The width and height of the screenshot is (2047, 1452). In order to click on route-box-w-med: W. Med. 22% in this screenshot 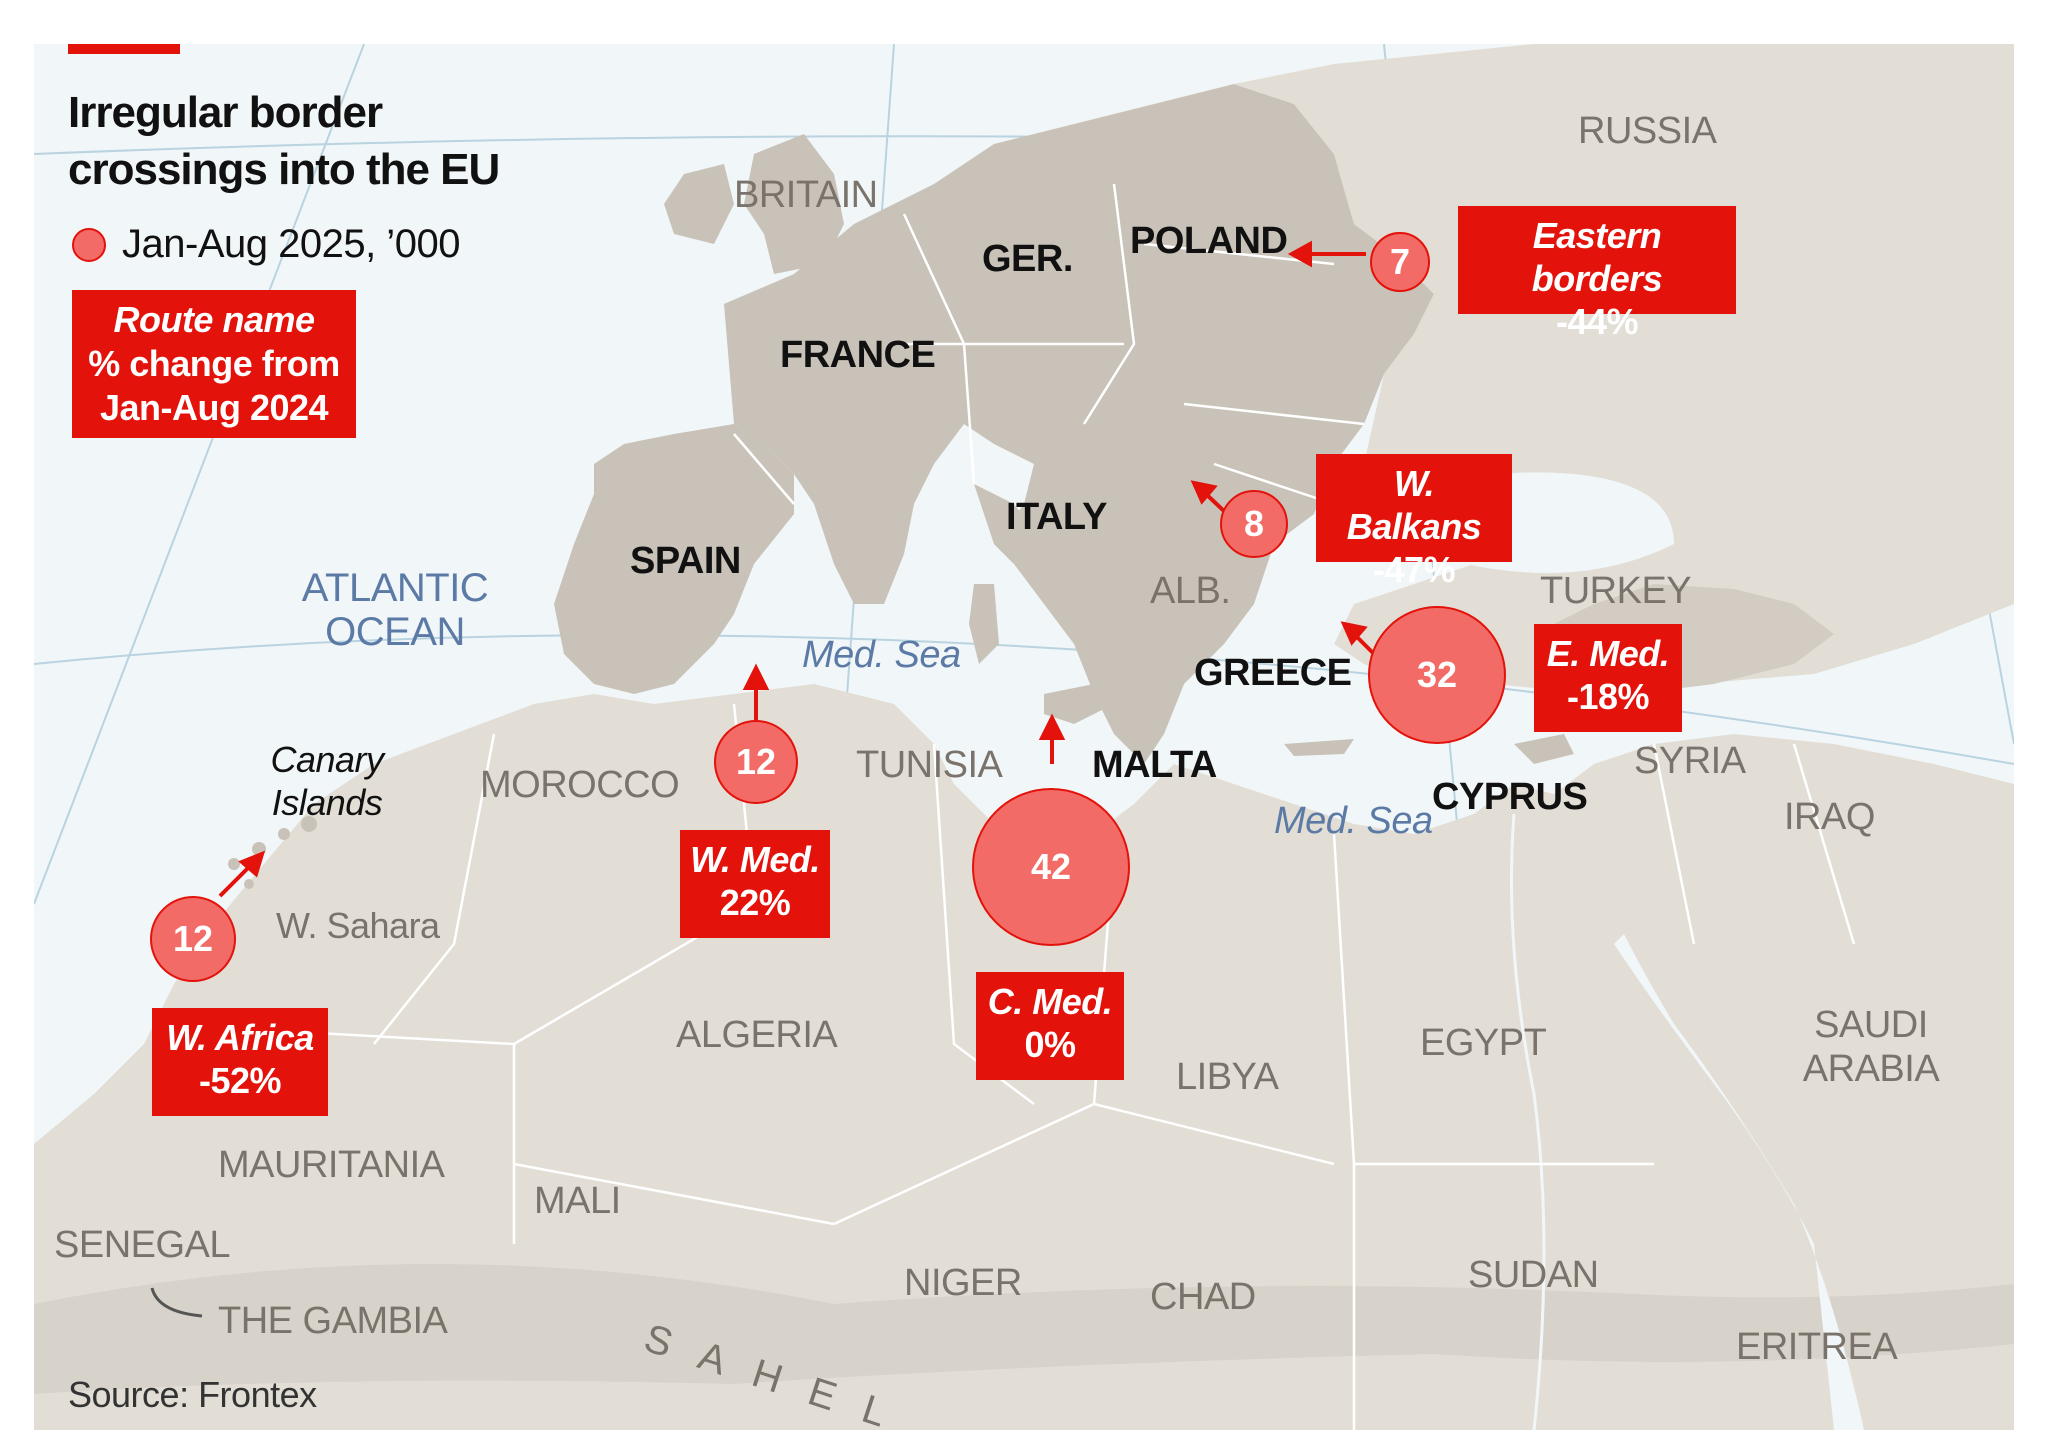, I will do `click(755, 884)`.